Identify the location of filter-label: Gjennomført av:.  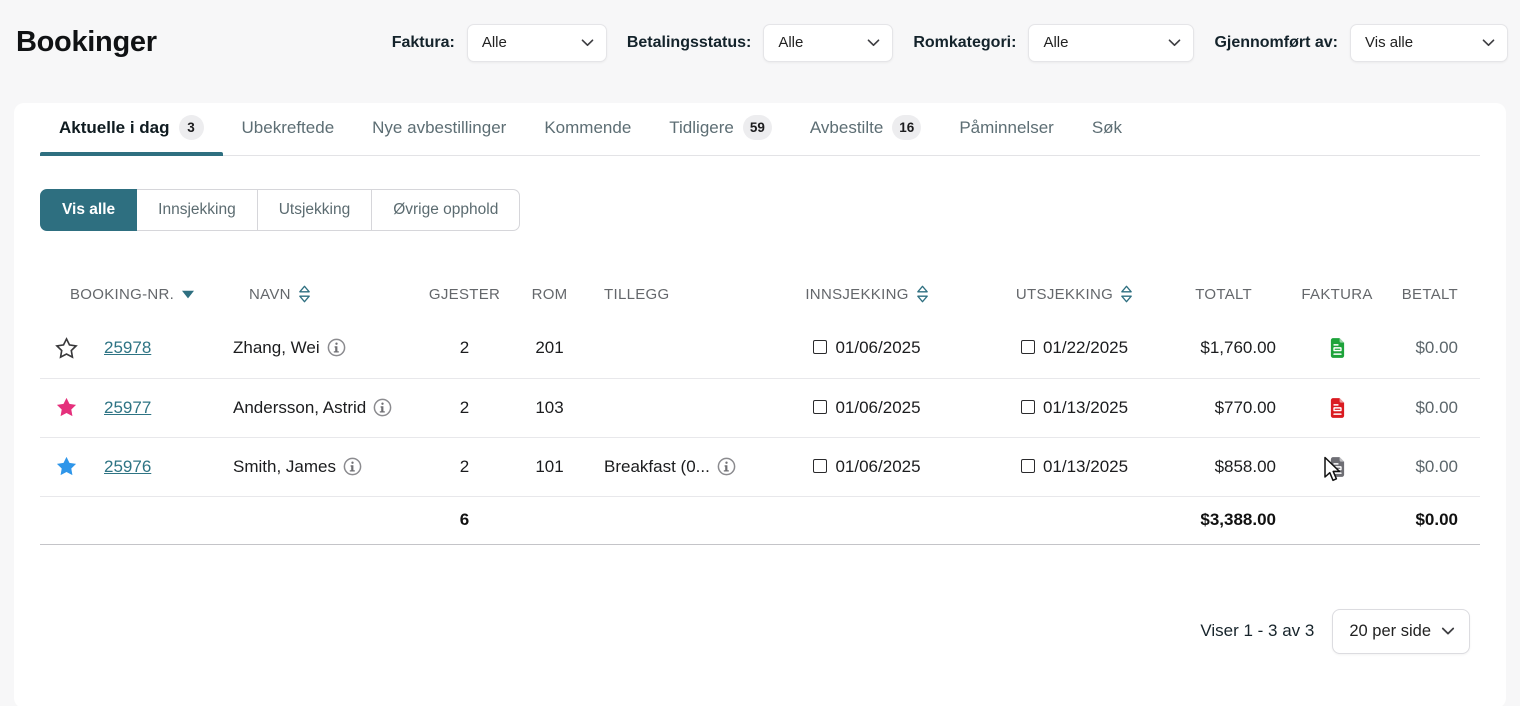
(1276, 42).